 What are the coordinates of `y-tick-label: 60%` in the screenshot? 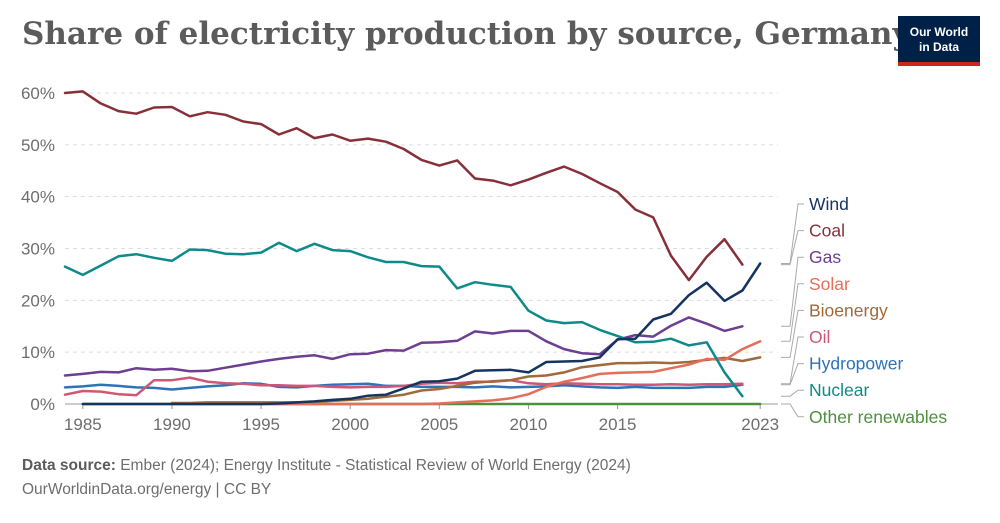 It's located at (38, 93).